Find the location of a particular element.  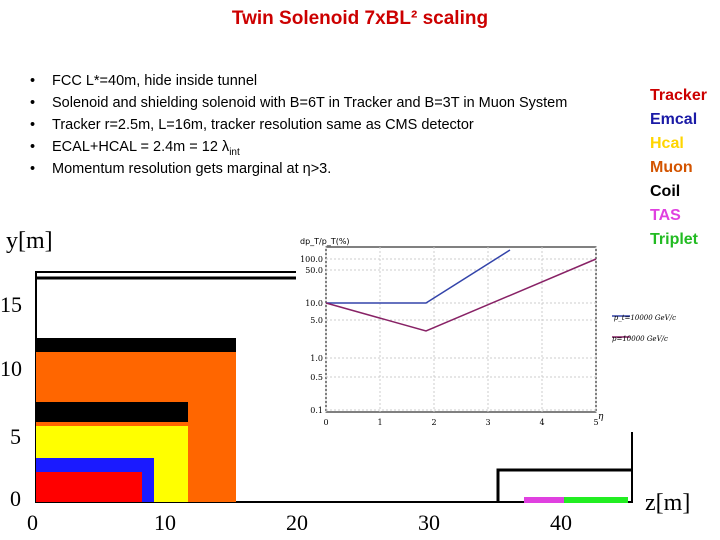

plot-x-tick-label: 3 is located at coordinates (487, 422).